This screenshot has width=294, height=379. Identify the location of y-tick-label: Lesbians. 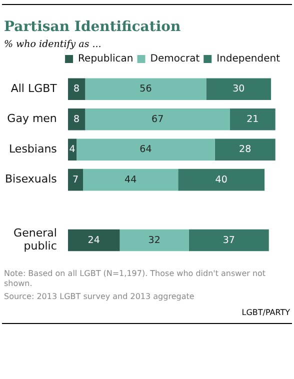
(33, 149).